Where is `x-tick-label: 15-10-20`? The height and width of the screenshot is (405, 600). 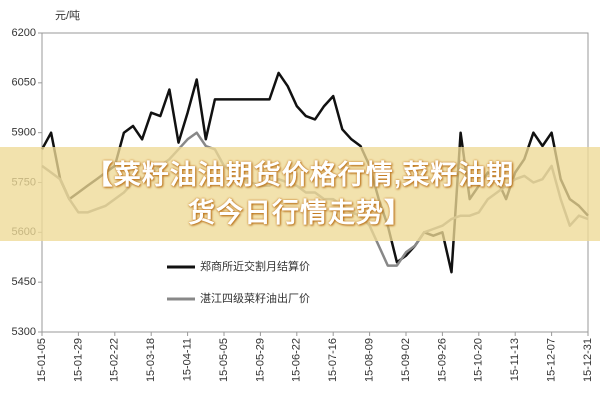
x-tick-label: 15-10-20 is located at coordinates (479, 360).